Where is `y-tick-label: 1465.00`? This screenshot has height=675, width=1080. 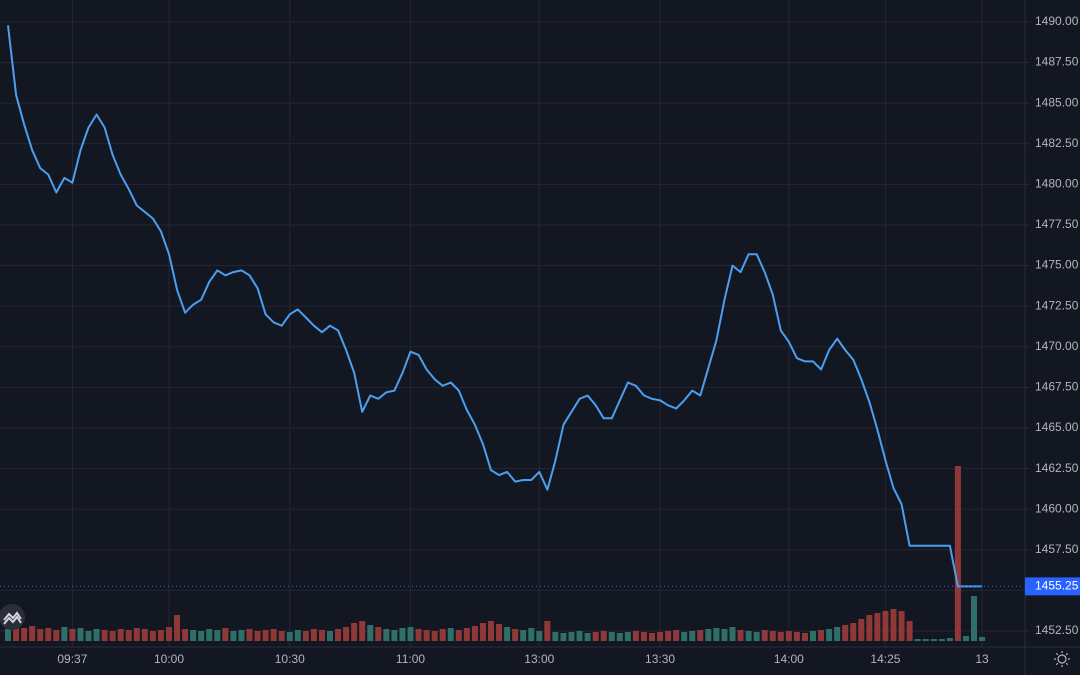
y-tick-label: 1465.00 is located at coordinates (1057, 427).